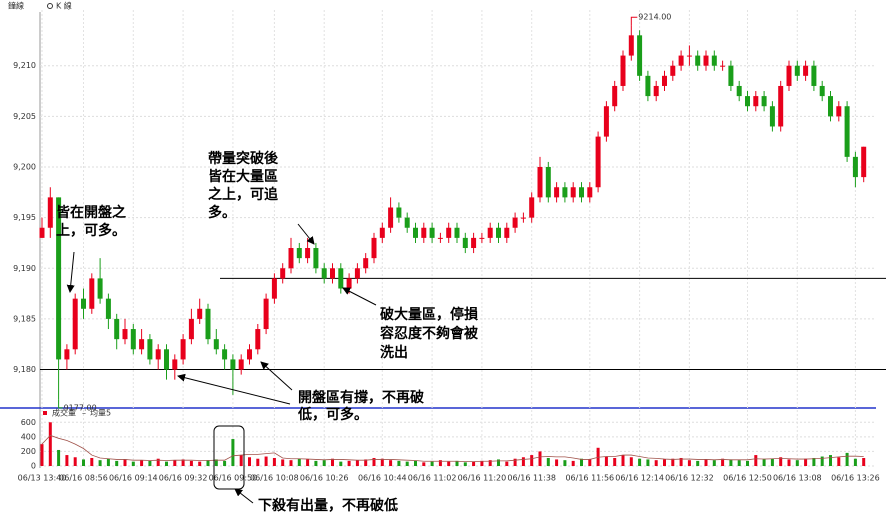 Image resolution: width=886 pixels, height=522 pixels. I want to click on annotation-text: 下殺有出量，不再破低, so click(328, 505).